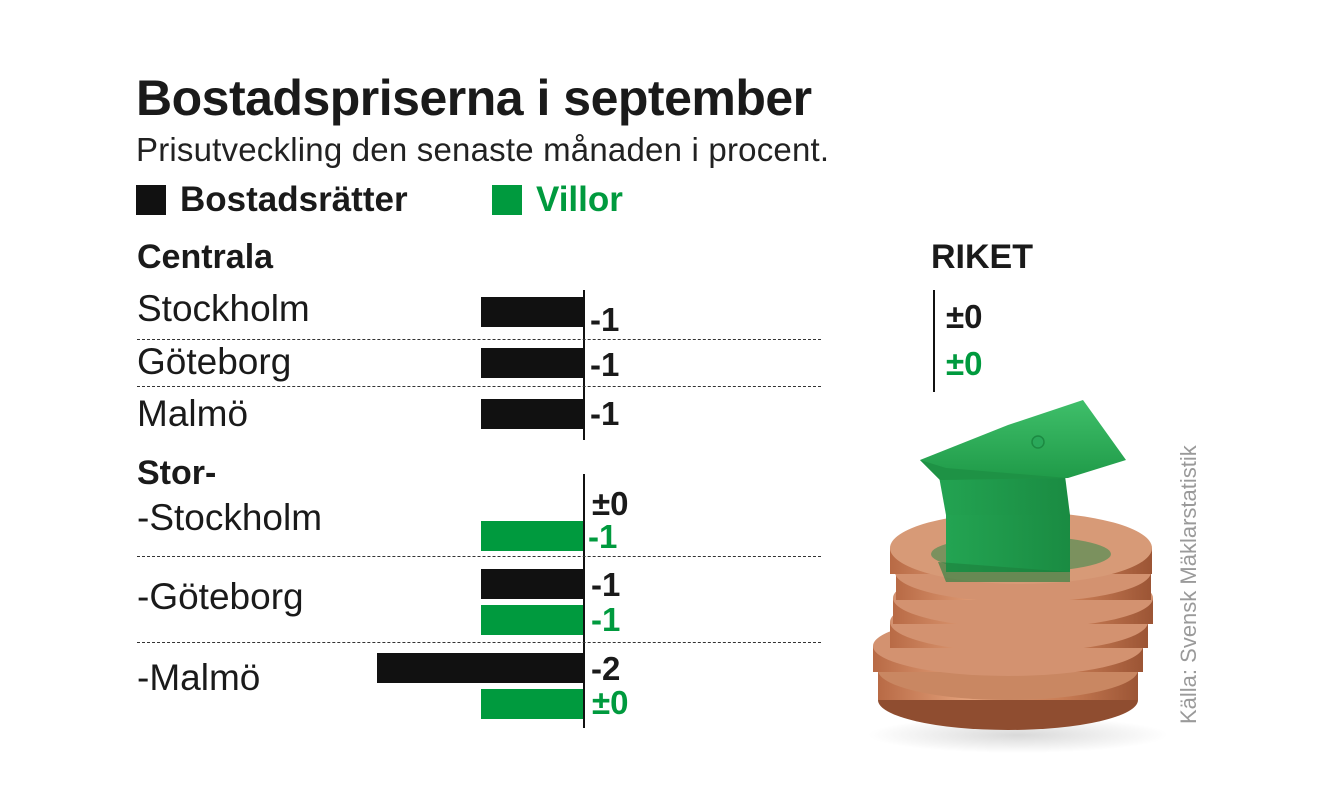 Image resolution: width=1339 pixels, height=788 pixels. What do you see at coordinates (220, 596) in the screenshot?
I see `row-label-stor-goteborg: -Göteborg` at bounding box center [220, 596].